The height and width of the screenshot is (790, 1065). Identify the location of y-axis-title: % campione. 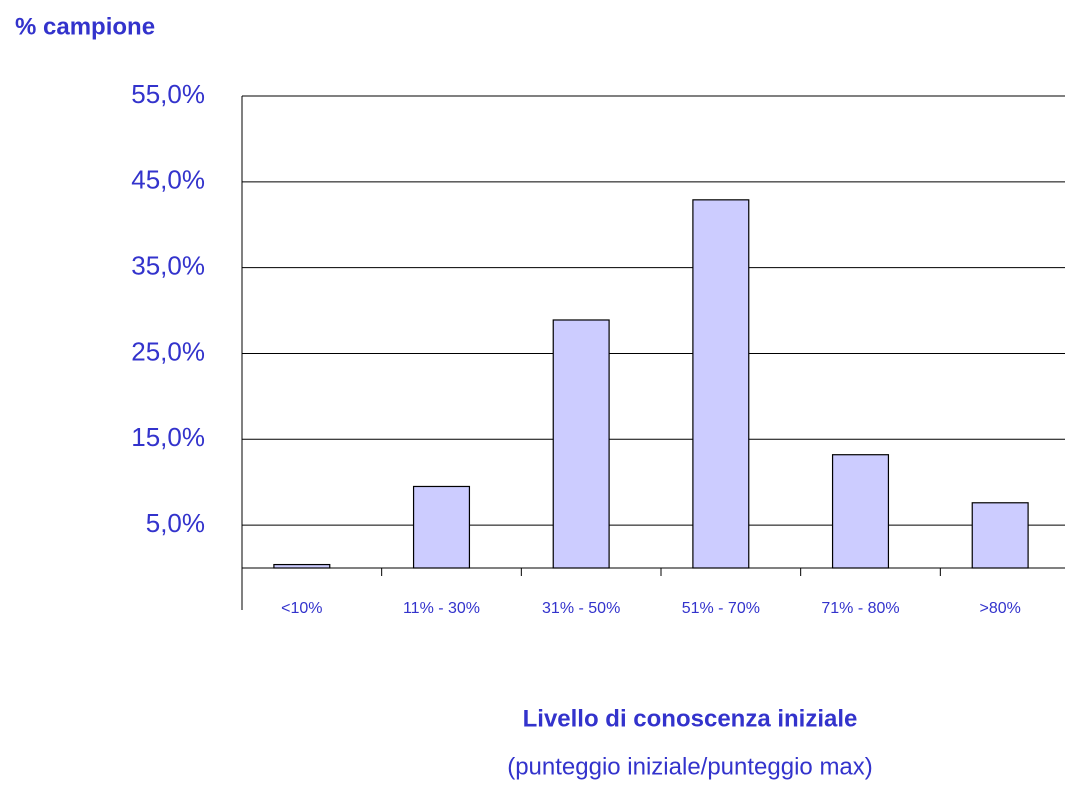
(85, 26).